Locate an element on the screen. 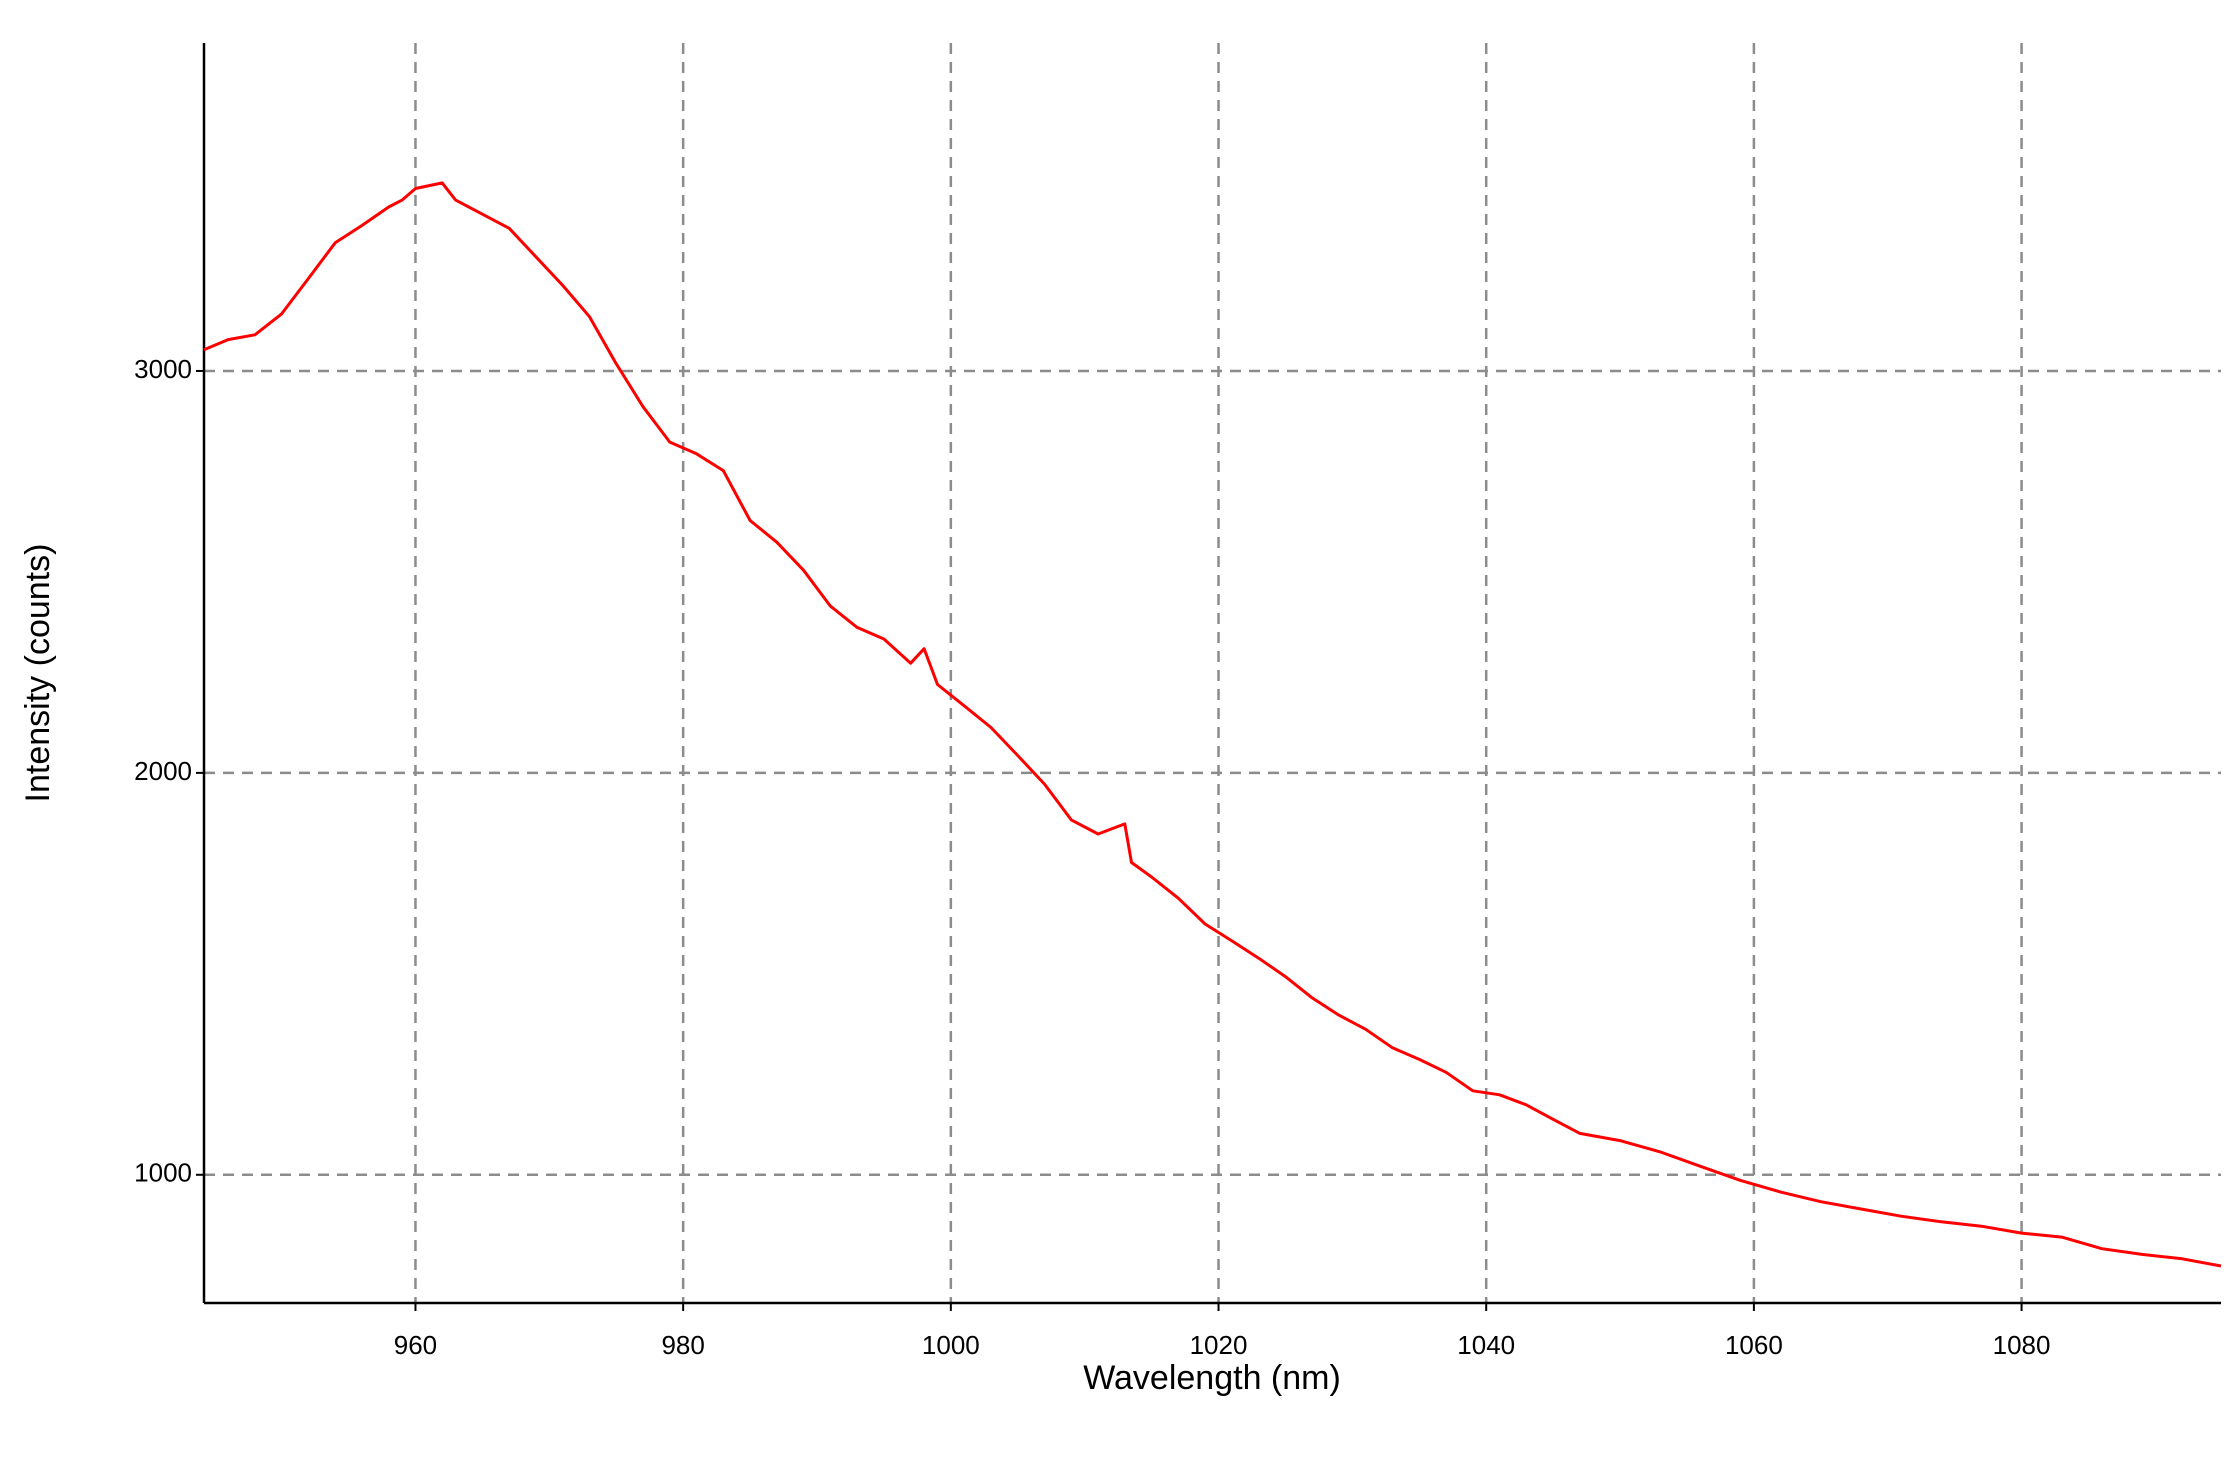 This screenshot has width=2235, height=1457. x-tick-label: 1000 is located at coordinates (951, 1345).